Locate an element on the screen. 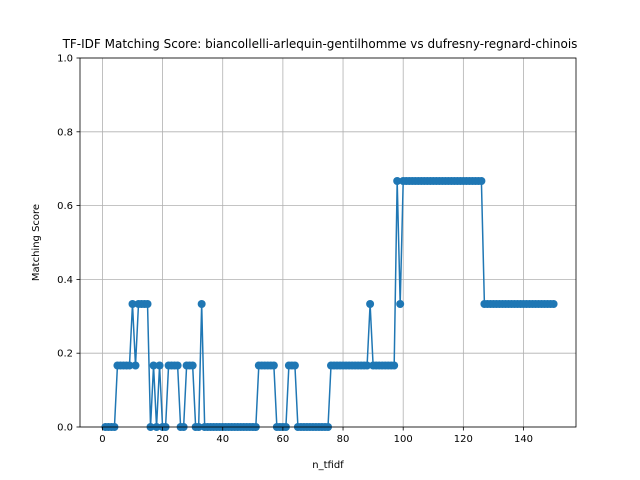 The image size is (640, 480). x-tick-label: 60 is located at coordinates (283, 439).